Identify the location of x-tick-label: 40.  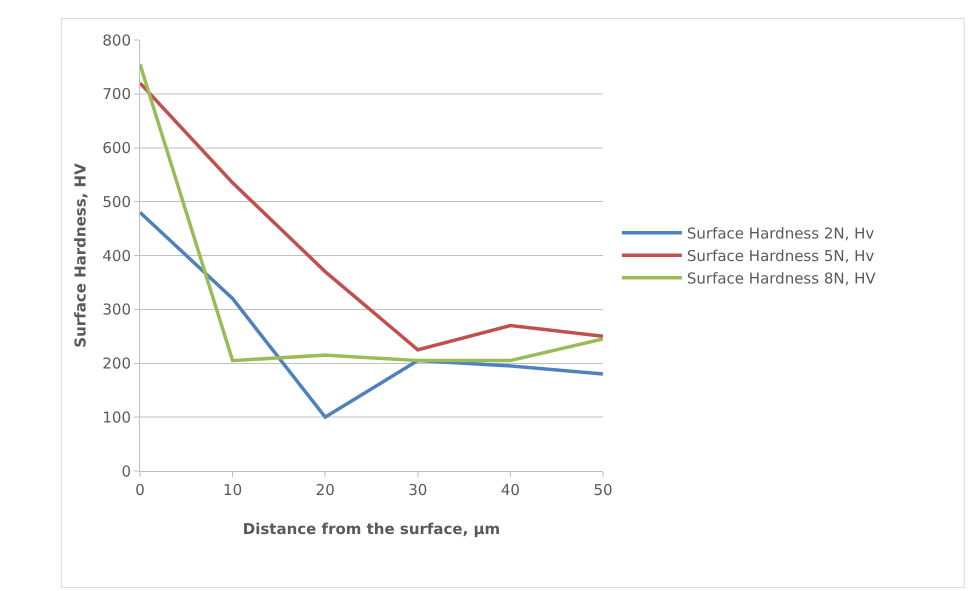
(510, 490).